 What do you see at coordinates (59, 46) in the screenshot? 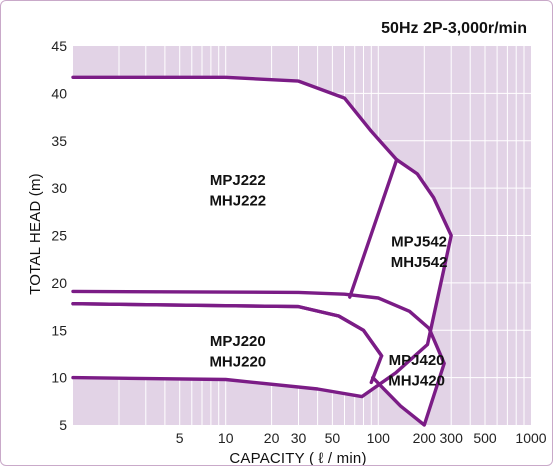
I see `y-tick-label: 45` at bounding box center [59, 46].